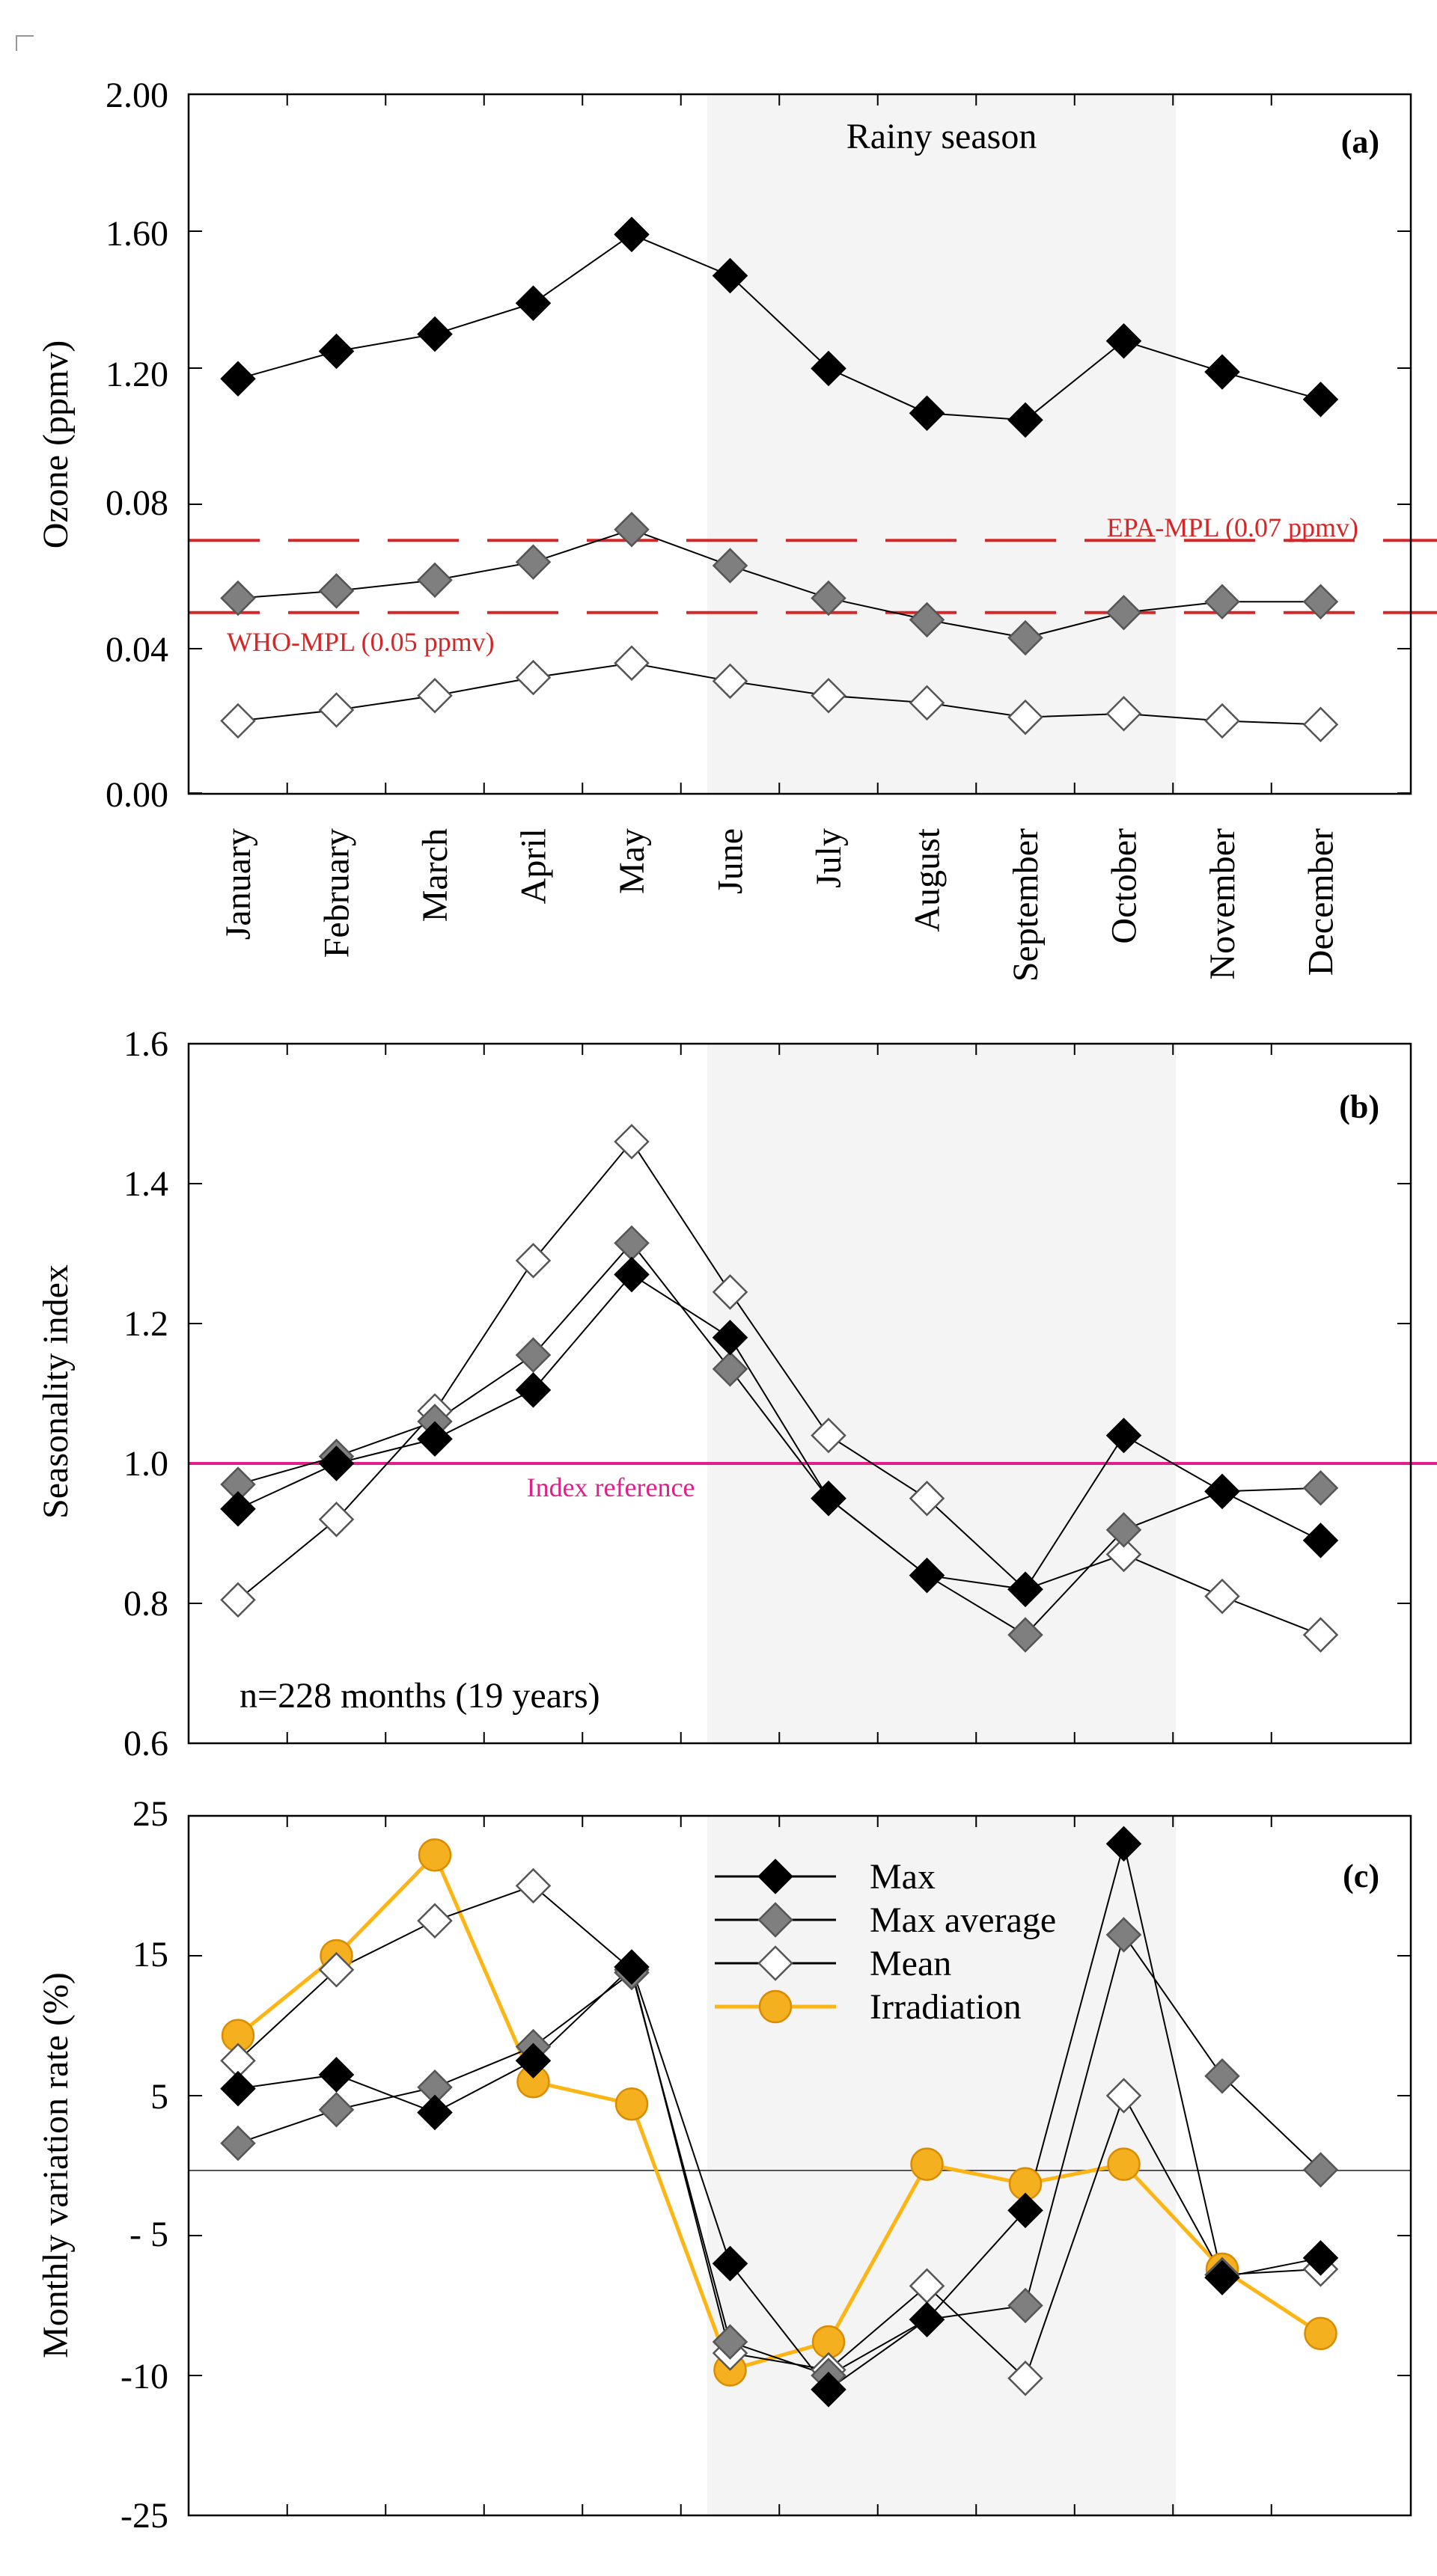 The width and height of the screenshot is (1437, 2576). Describe the element at coordinates (56, 444) in the screenshot. I see `panel-a-ylabel: Ozone (ppmv)` at that location.